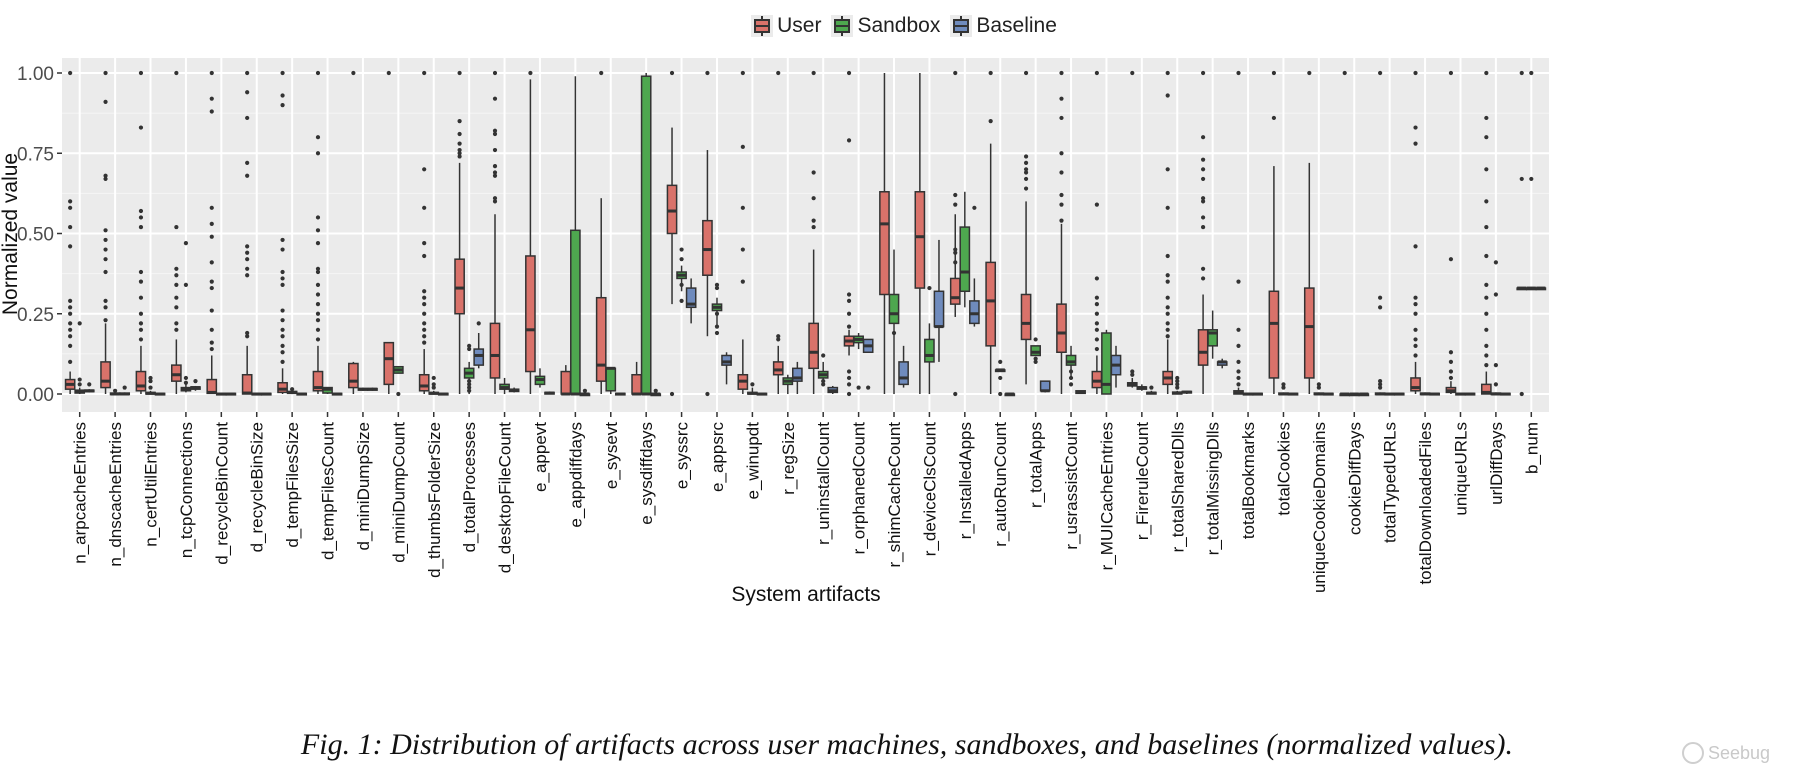  I want to click on x-tick-label: uniqueCookieDomains, so click(1319, 507).